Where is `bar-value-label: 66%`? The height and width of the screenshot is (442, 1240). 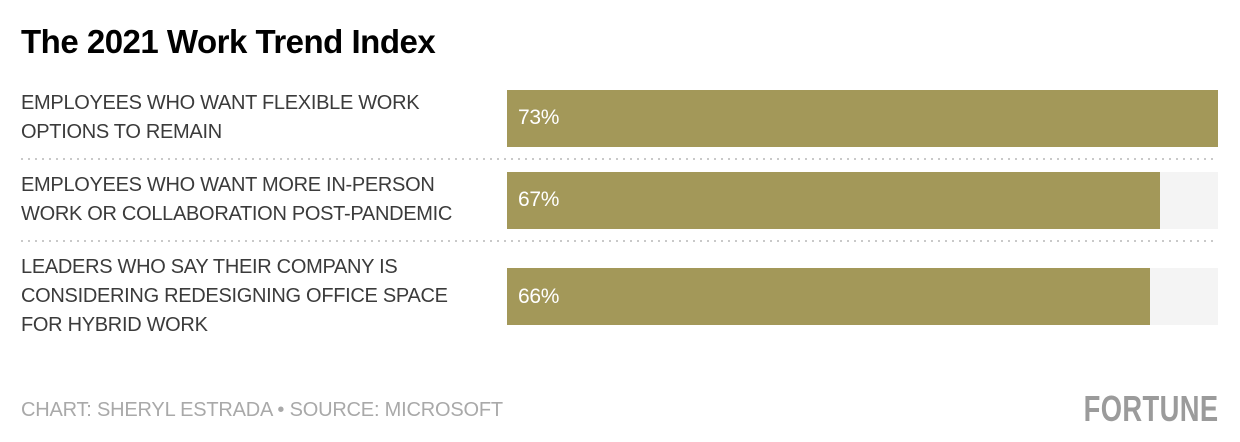
bar-value-label: 66% is located at coordinates (539, 296).